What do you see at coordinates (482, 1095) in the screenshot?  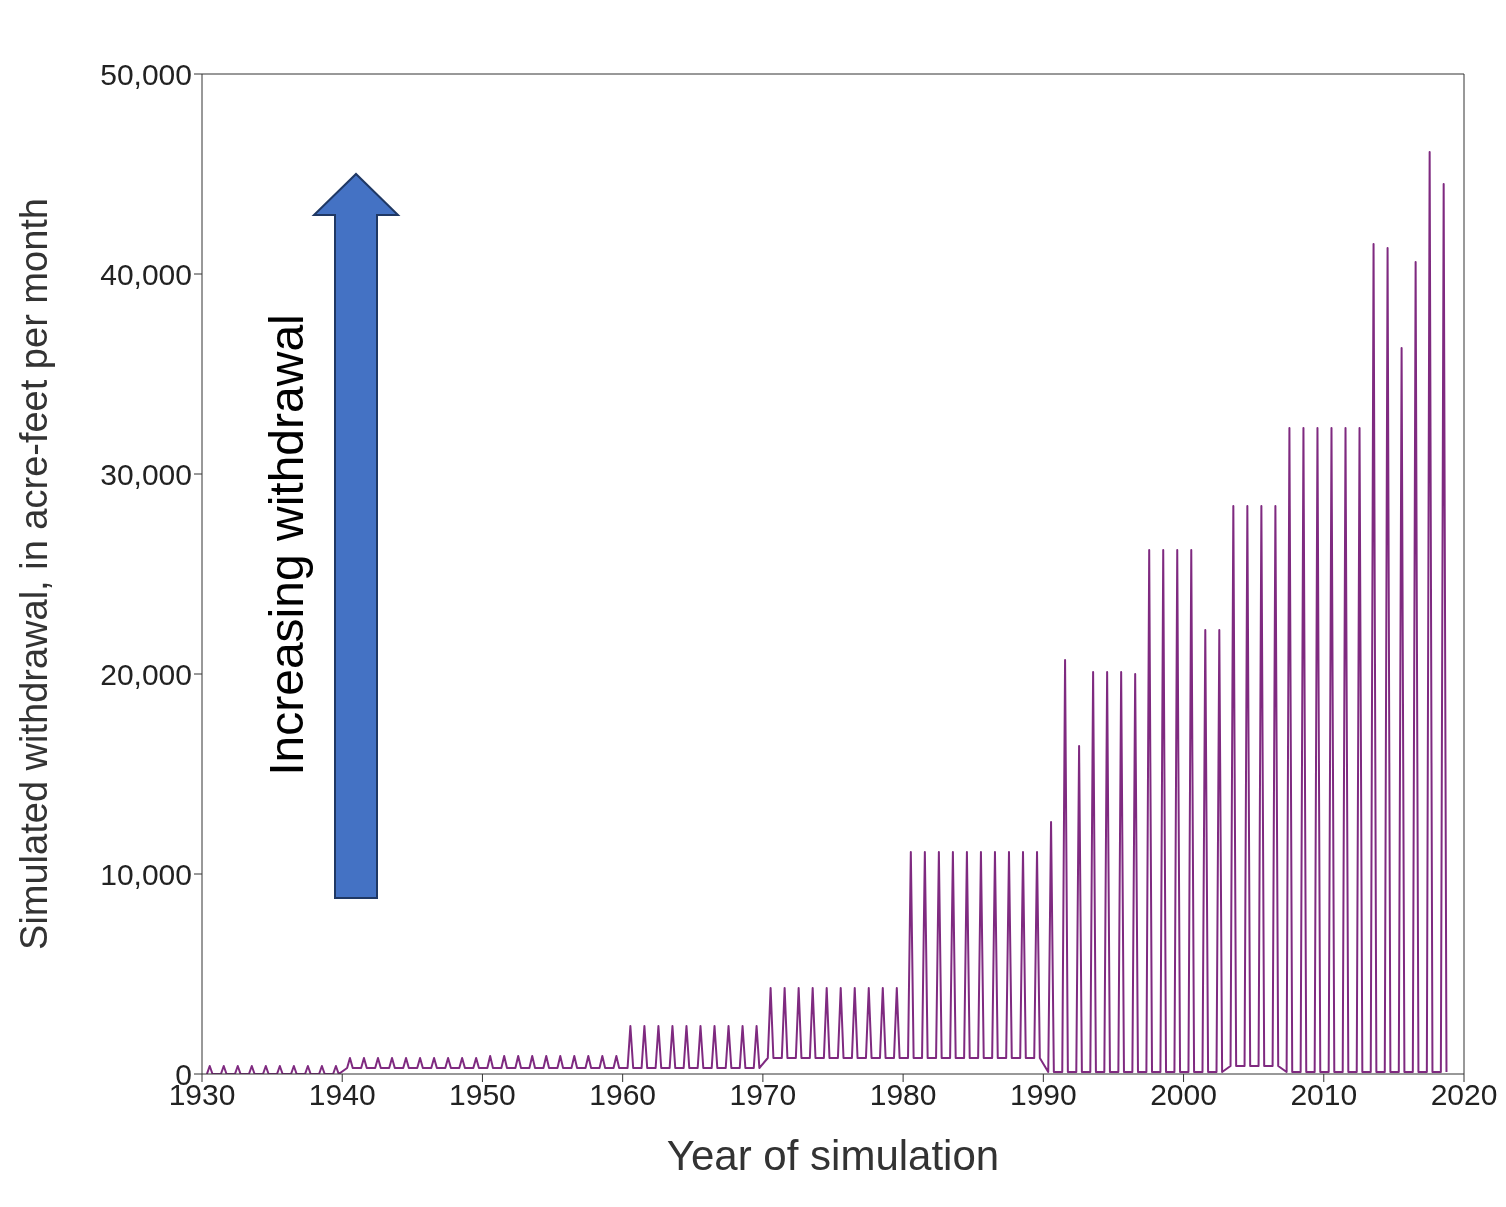 I see `x-tick-label: 1950` at bounding box center [482, 1095].